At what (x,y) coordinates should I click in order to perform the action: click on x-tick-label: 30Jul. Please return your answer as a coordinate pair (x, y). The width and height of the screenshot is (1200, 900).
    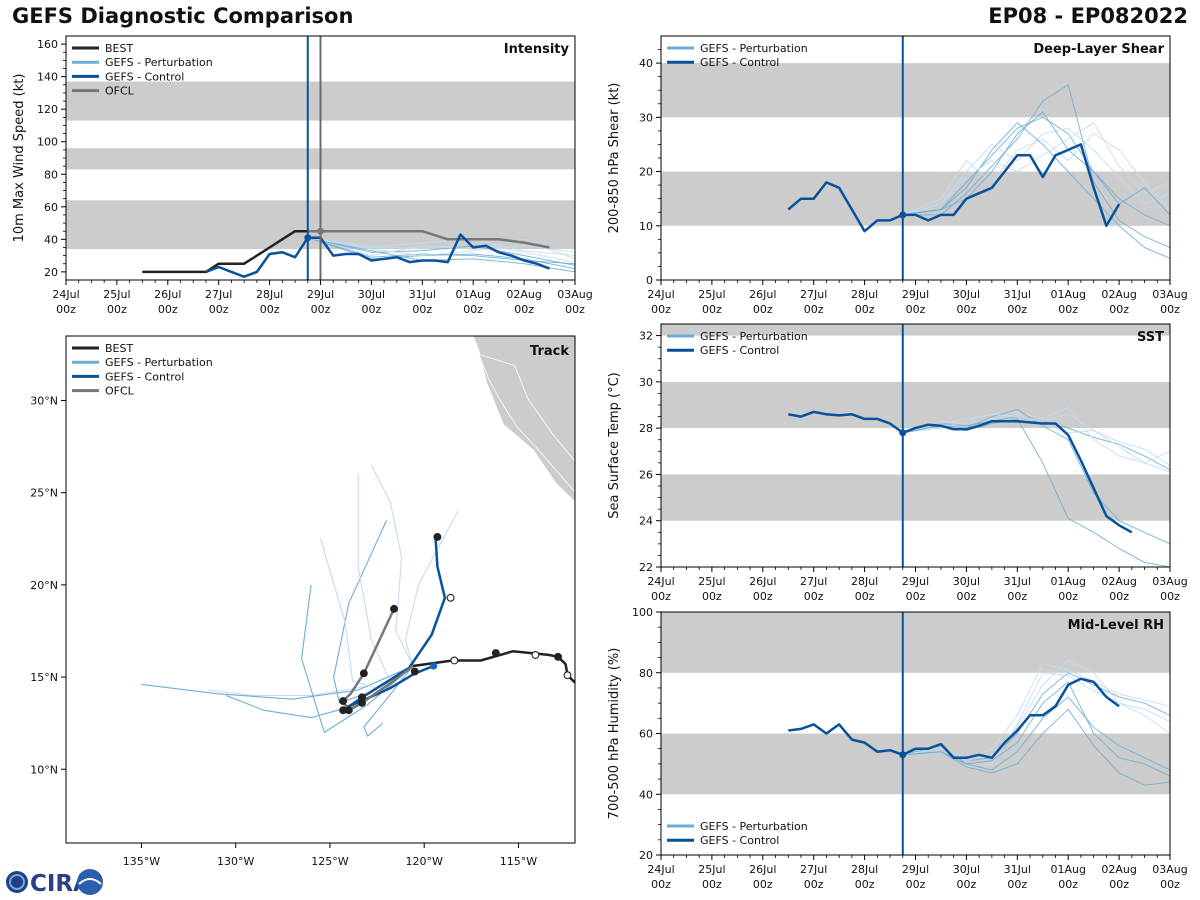
    Looking at the image, I should click on (966, 869).